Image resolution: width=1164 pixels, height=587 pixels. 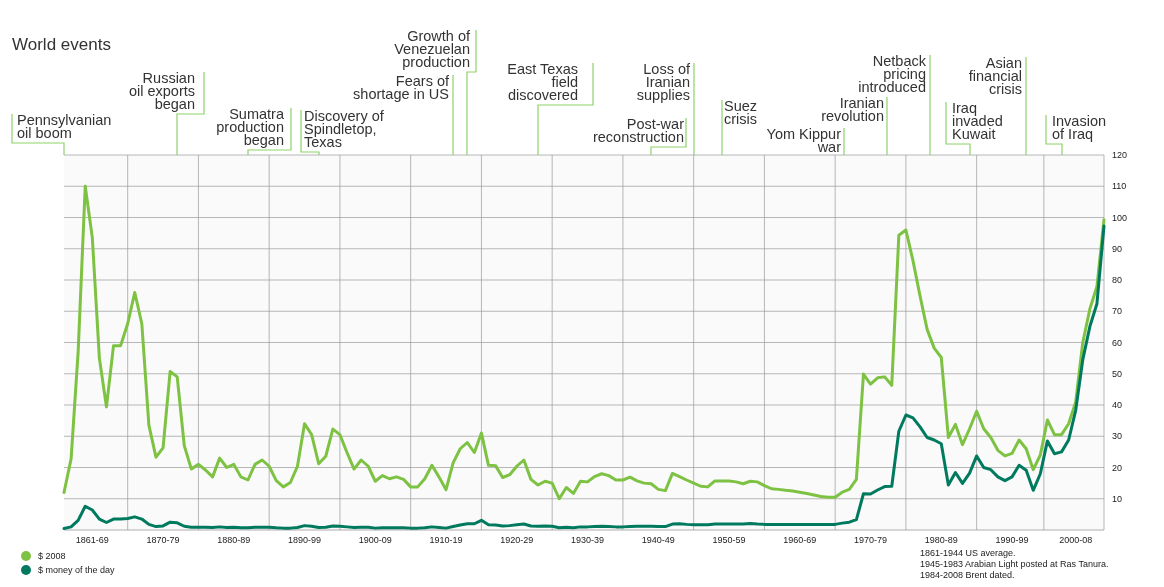 What do you see at coordinates (1117, 311) in the screenshot?
I see `y-tick-label: 70` at bounding box center [1117, 311].